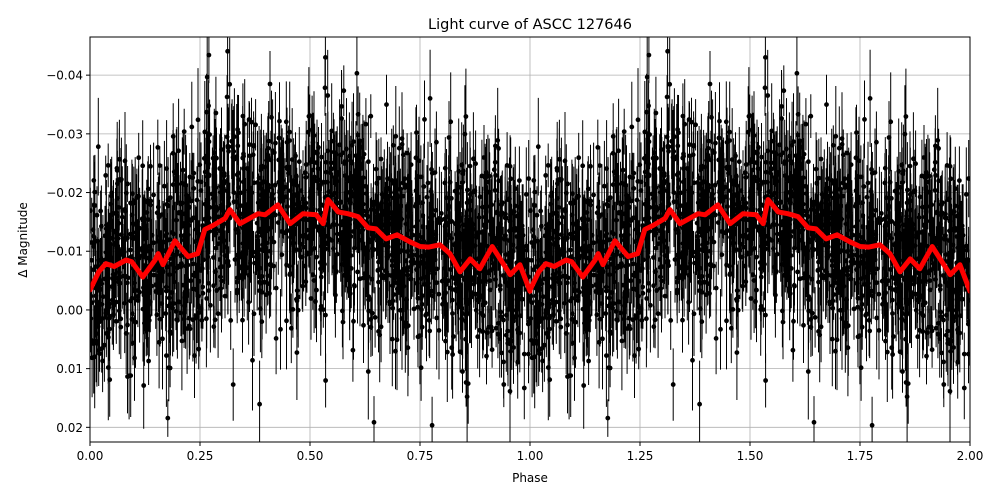  Describe the element at coordinates (64, 76) in the screenshot. I see `y-tick-label: −0.04` at that location.